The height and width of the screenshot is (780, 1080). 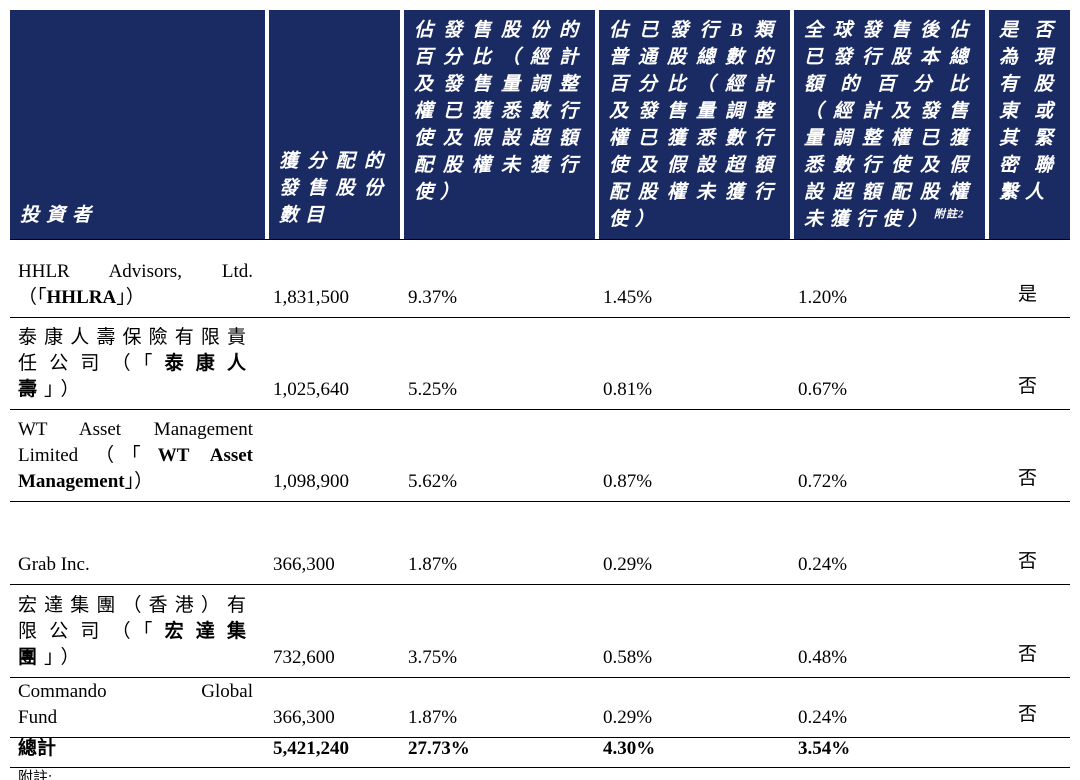 I want to click on pct-offer-cell: 5.62%, so click(x=433, y=481).